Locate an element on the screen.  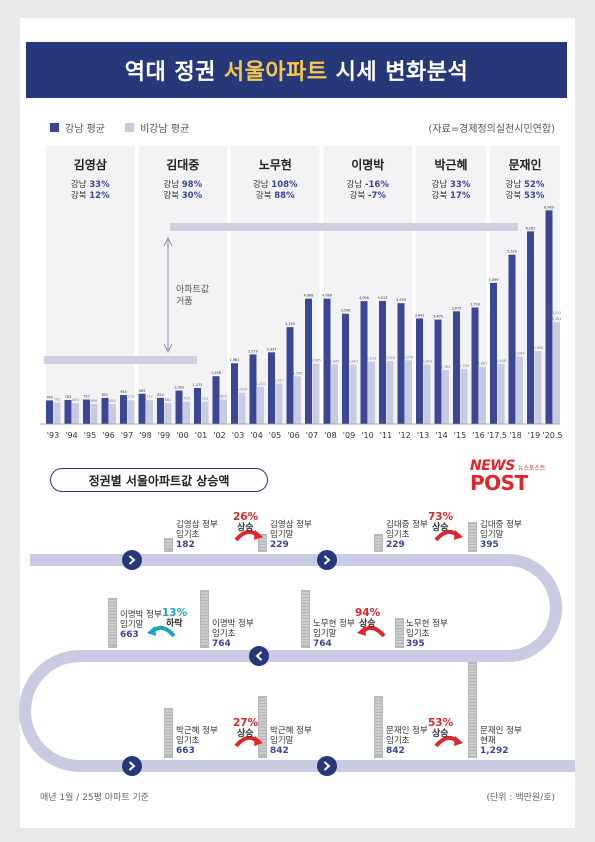
flow-pct-value-0: 26% is located at coordinates (246, 517).